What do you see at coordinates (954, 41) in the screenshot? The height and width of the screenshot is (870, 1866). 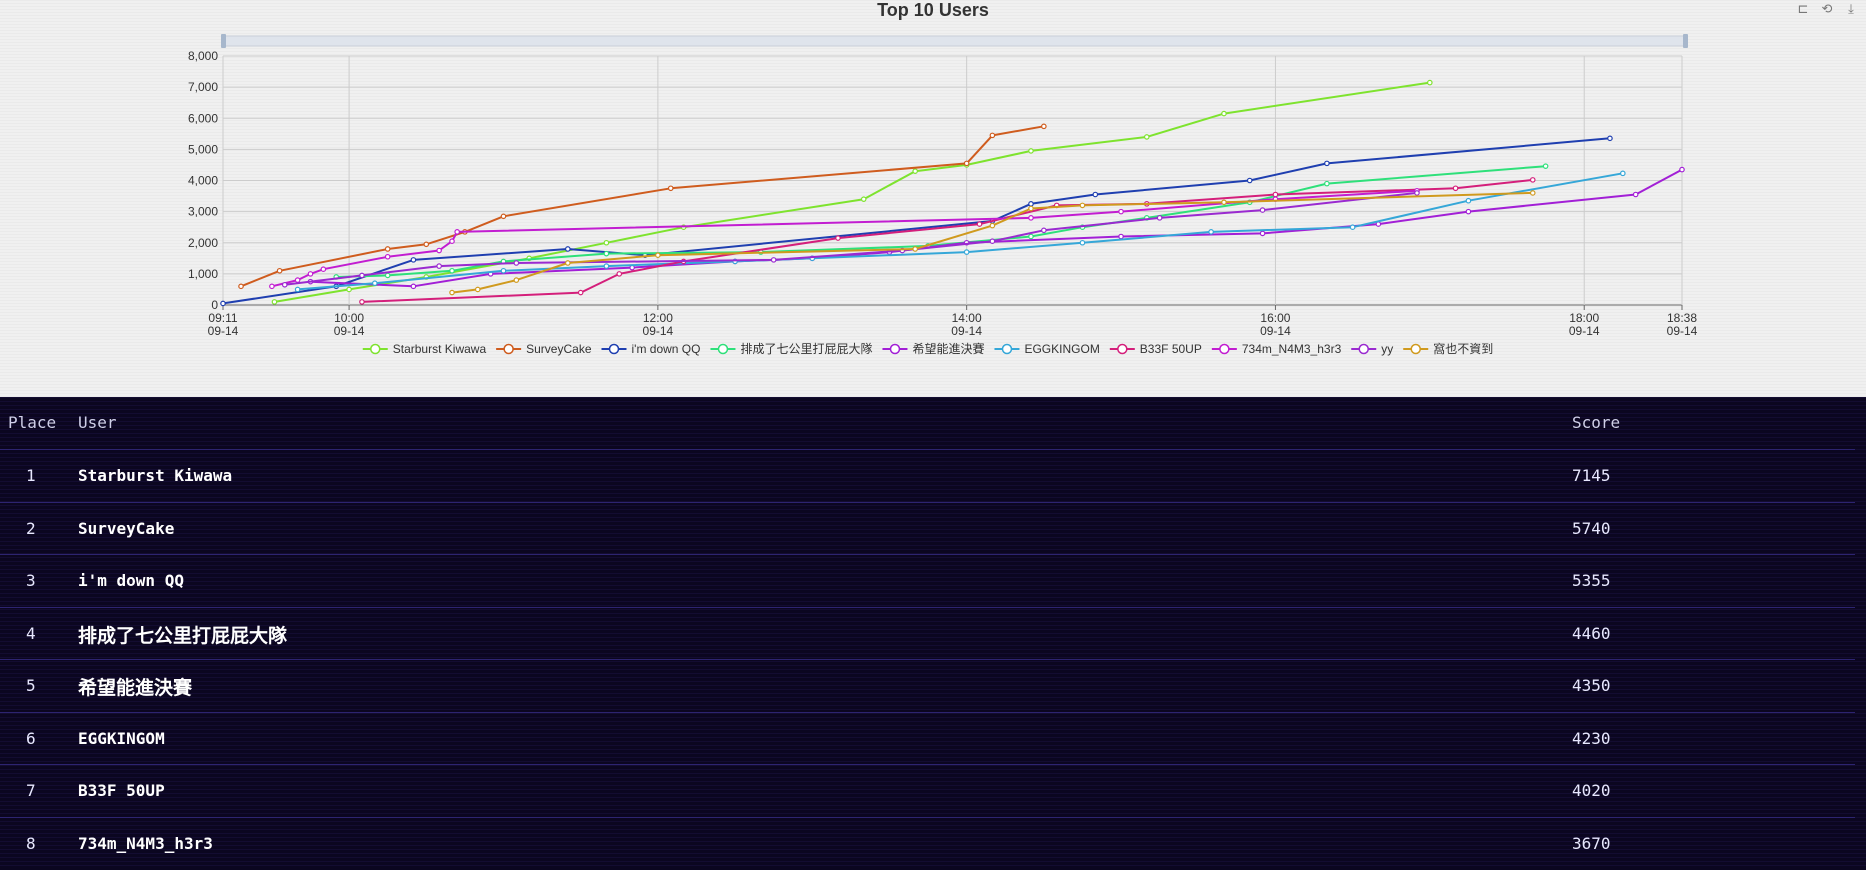 I see `zoom-slider-track` at bounding box center [954, 41].